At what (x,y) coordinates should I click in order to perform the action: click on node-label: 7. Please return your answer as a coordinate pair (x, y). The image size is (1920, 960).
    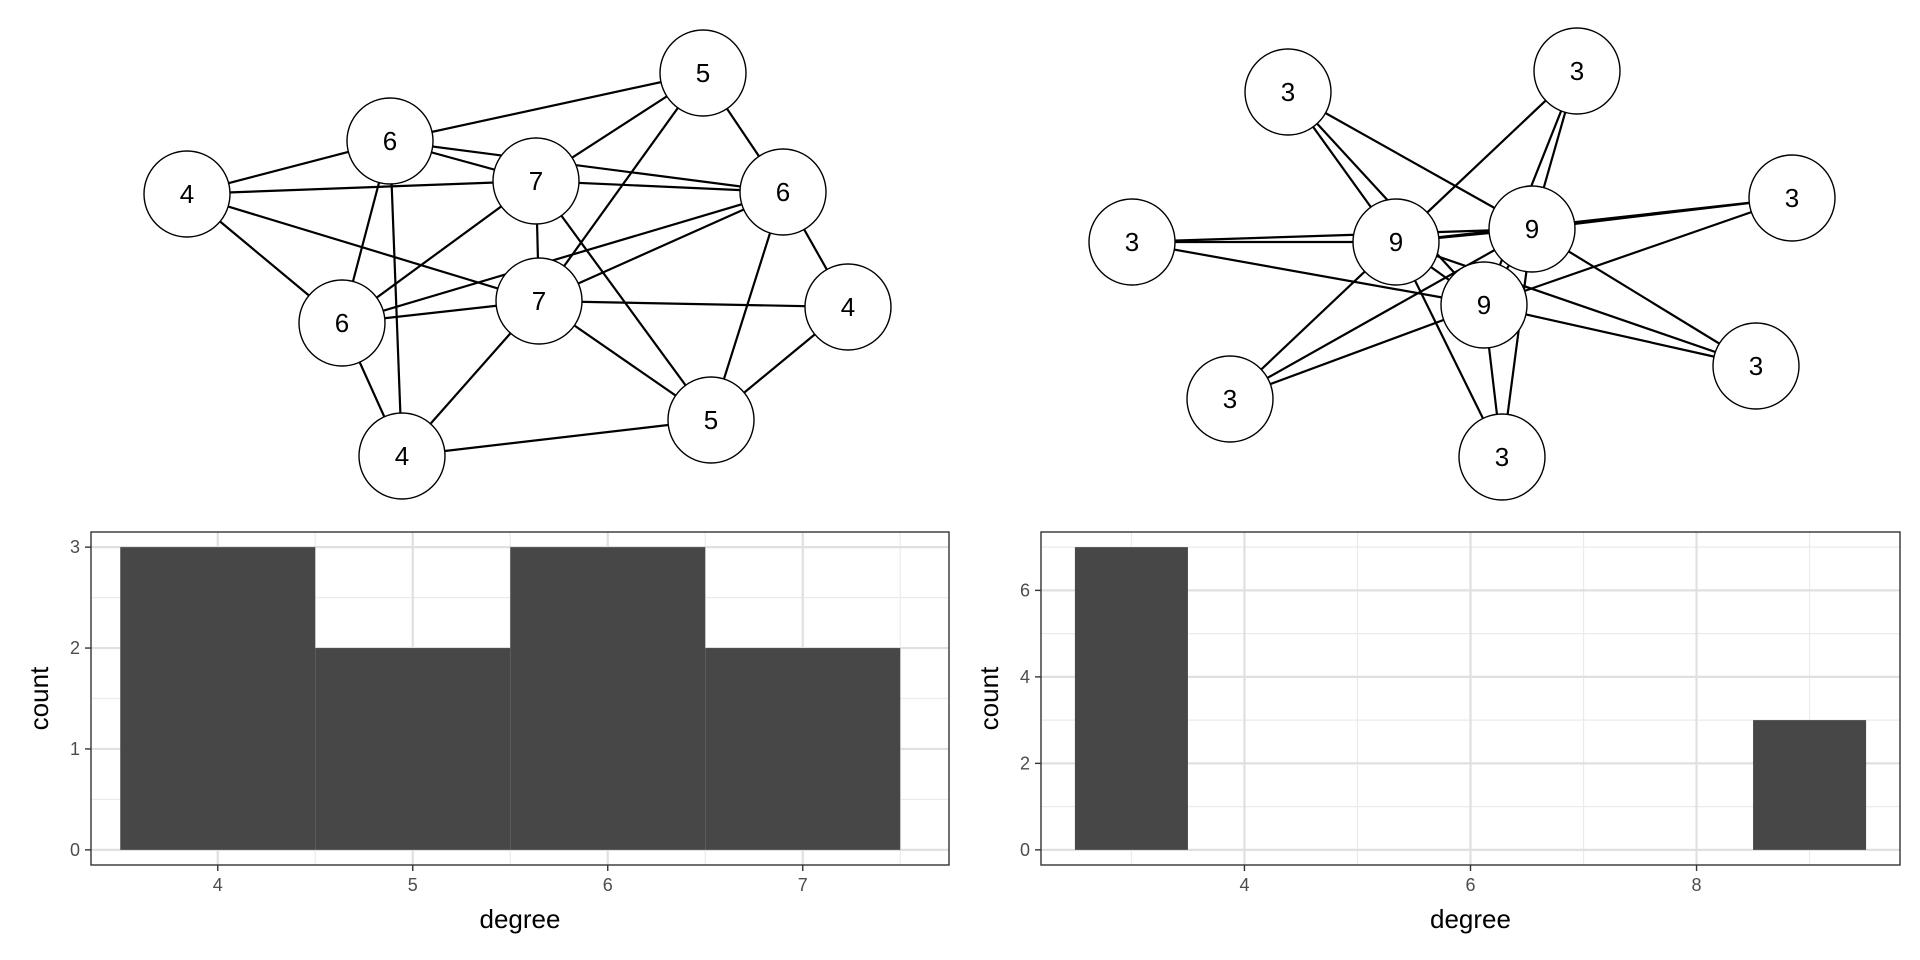
    Looking at the image, I should click on (539, 301).